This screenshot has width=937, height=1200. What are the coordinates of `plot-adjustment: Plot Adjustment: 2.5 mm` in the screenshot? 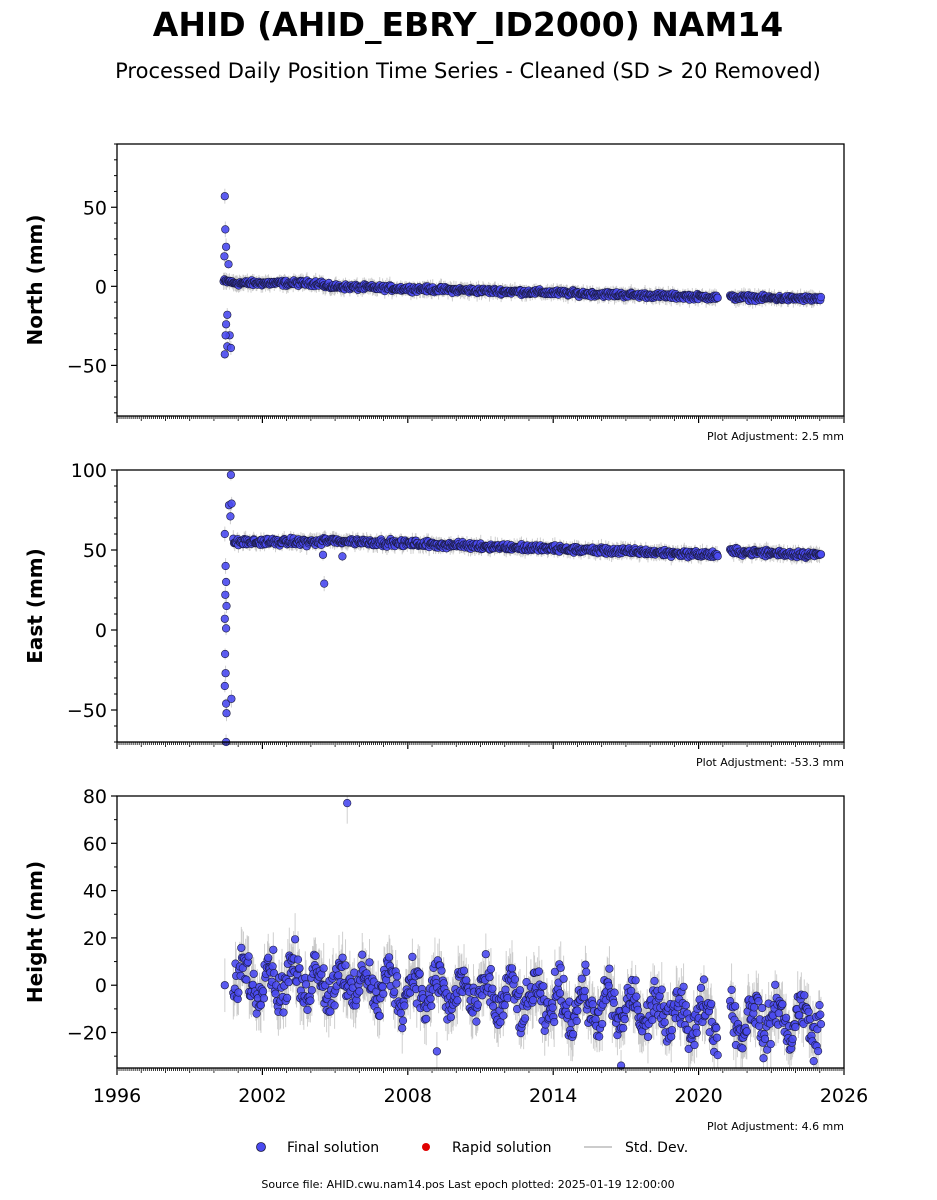 It's located at (775, 436).